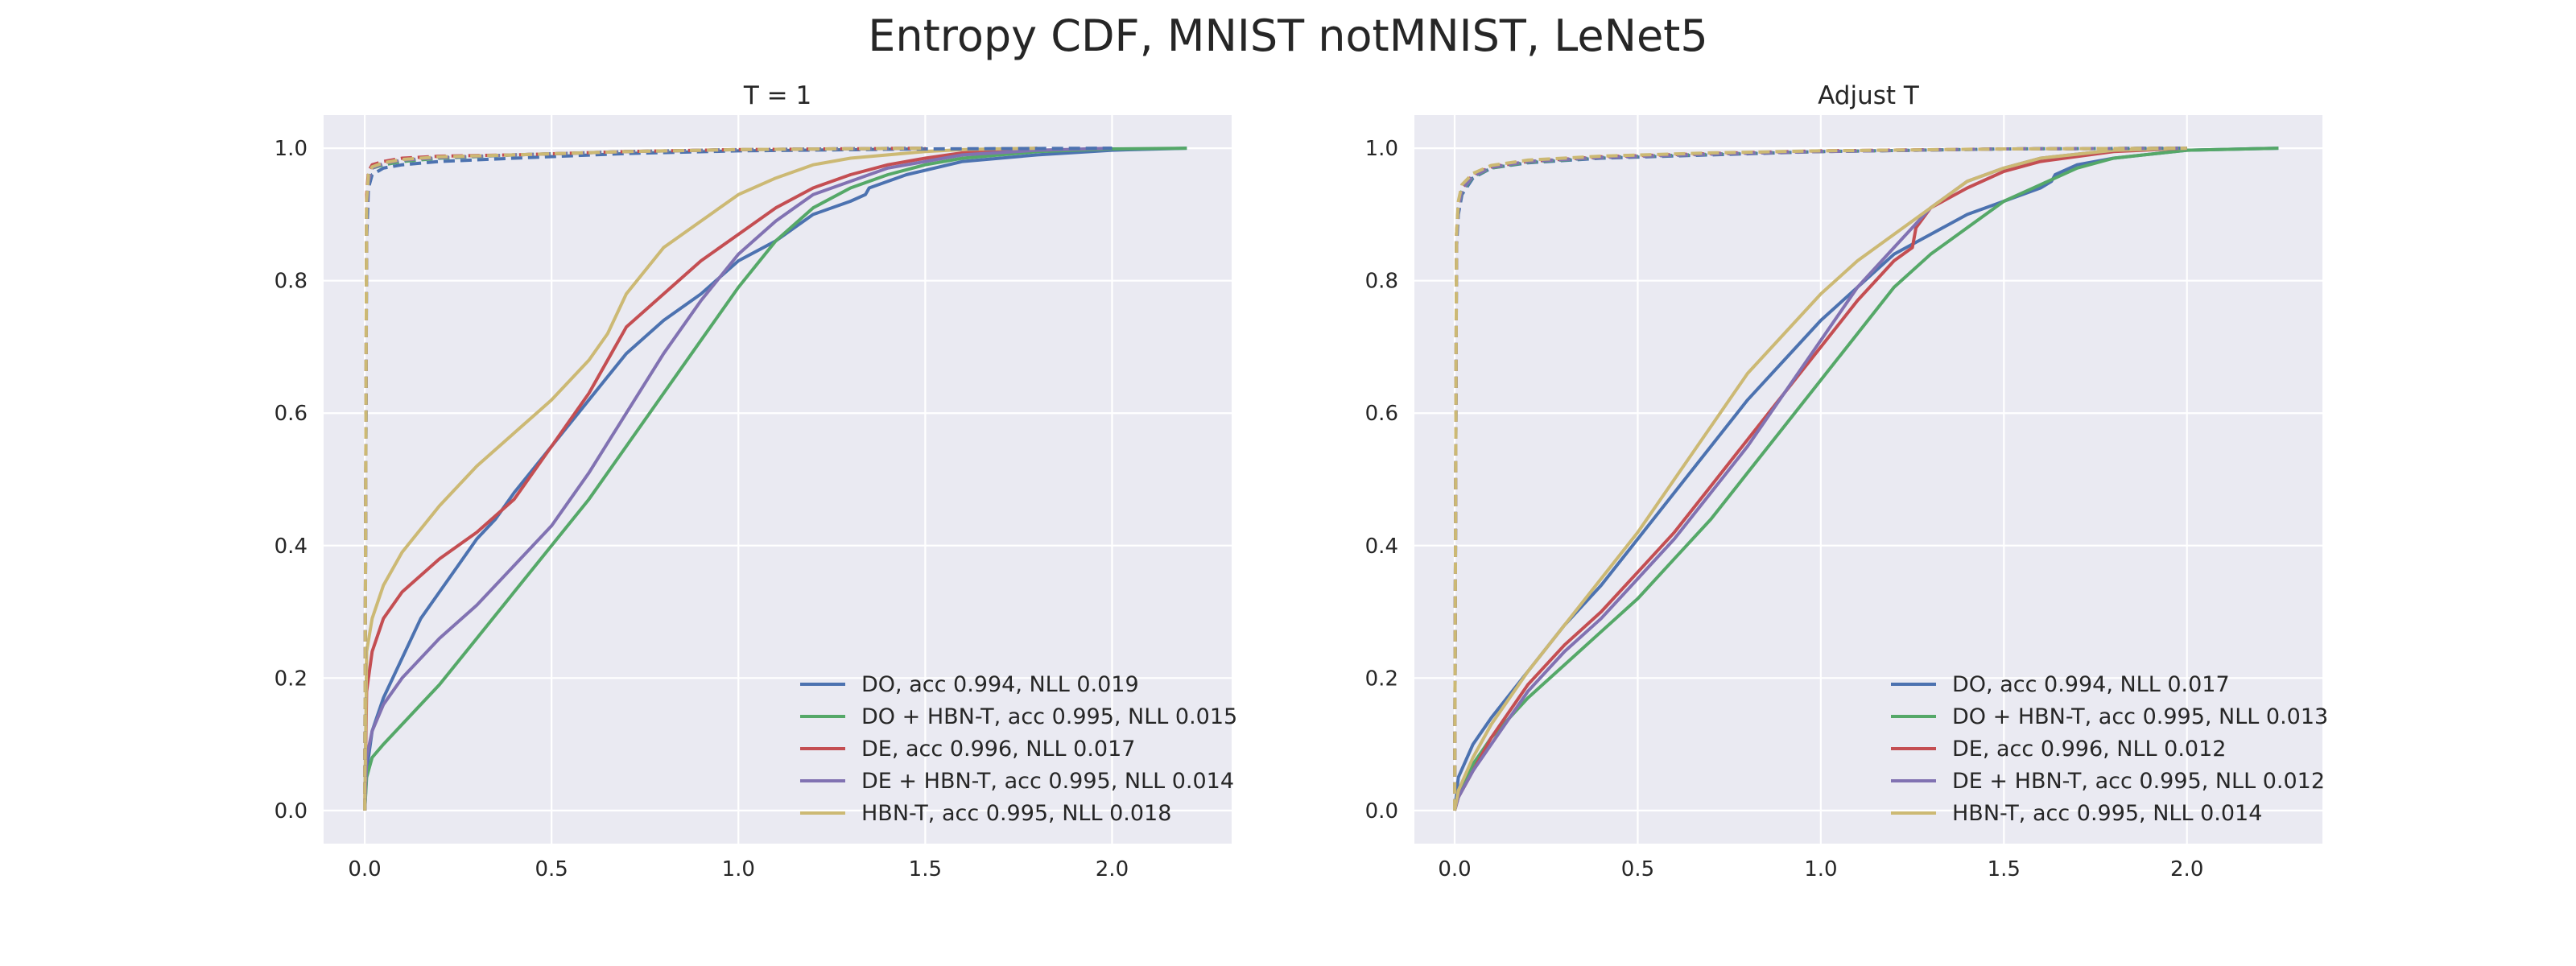 The width and height of the screenshot is (2576, 966). Describe the element at coordinates (1000, 684) in the screenshot. I see `legend-label: DO, acc 0.994, NLL 0.019` at that location.